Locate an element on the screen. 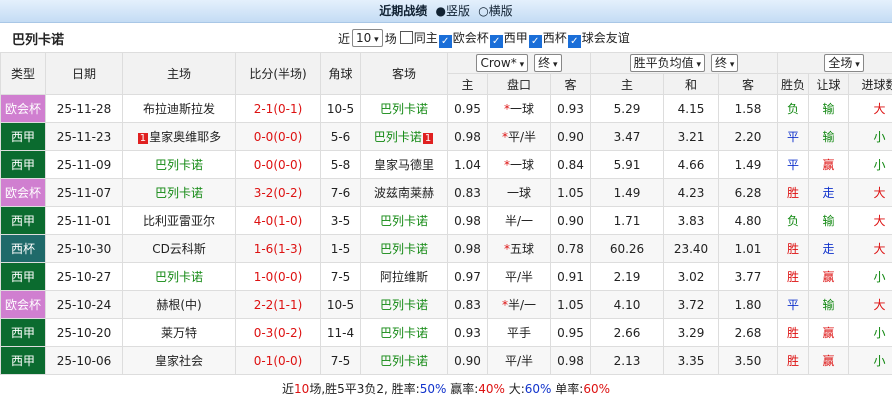  checkbox-filter: ✓西甲 is located at coordinates (508, 38).